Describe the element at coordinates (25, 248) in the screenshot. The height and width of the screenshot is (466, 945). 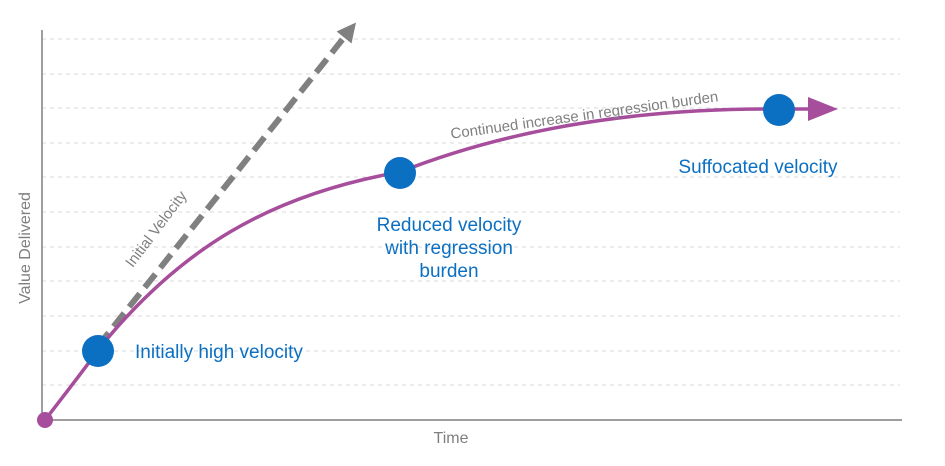
I see `y-axis-title: Value Delivered` at that location.